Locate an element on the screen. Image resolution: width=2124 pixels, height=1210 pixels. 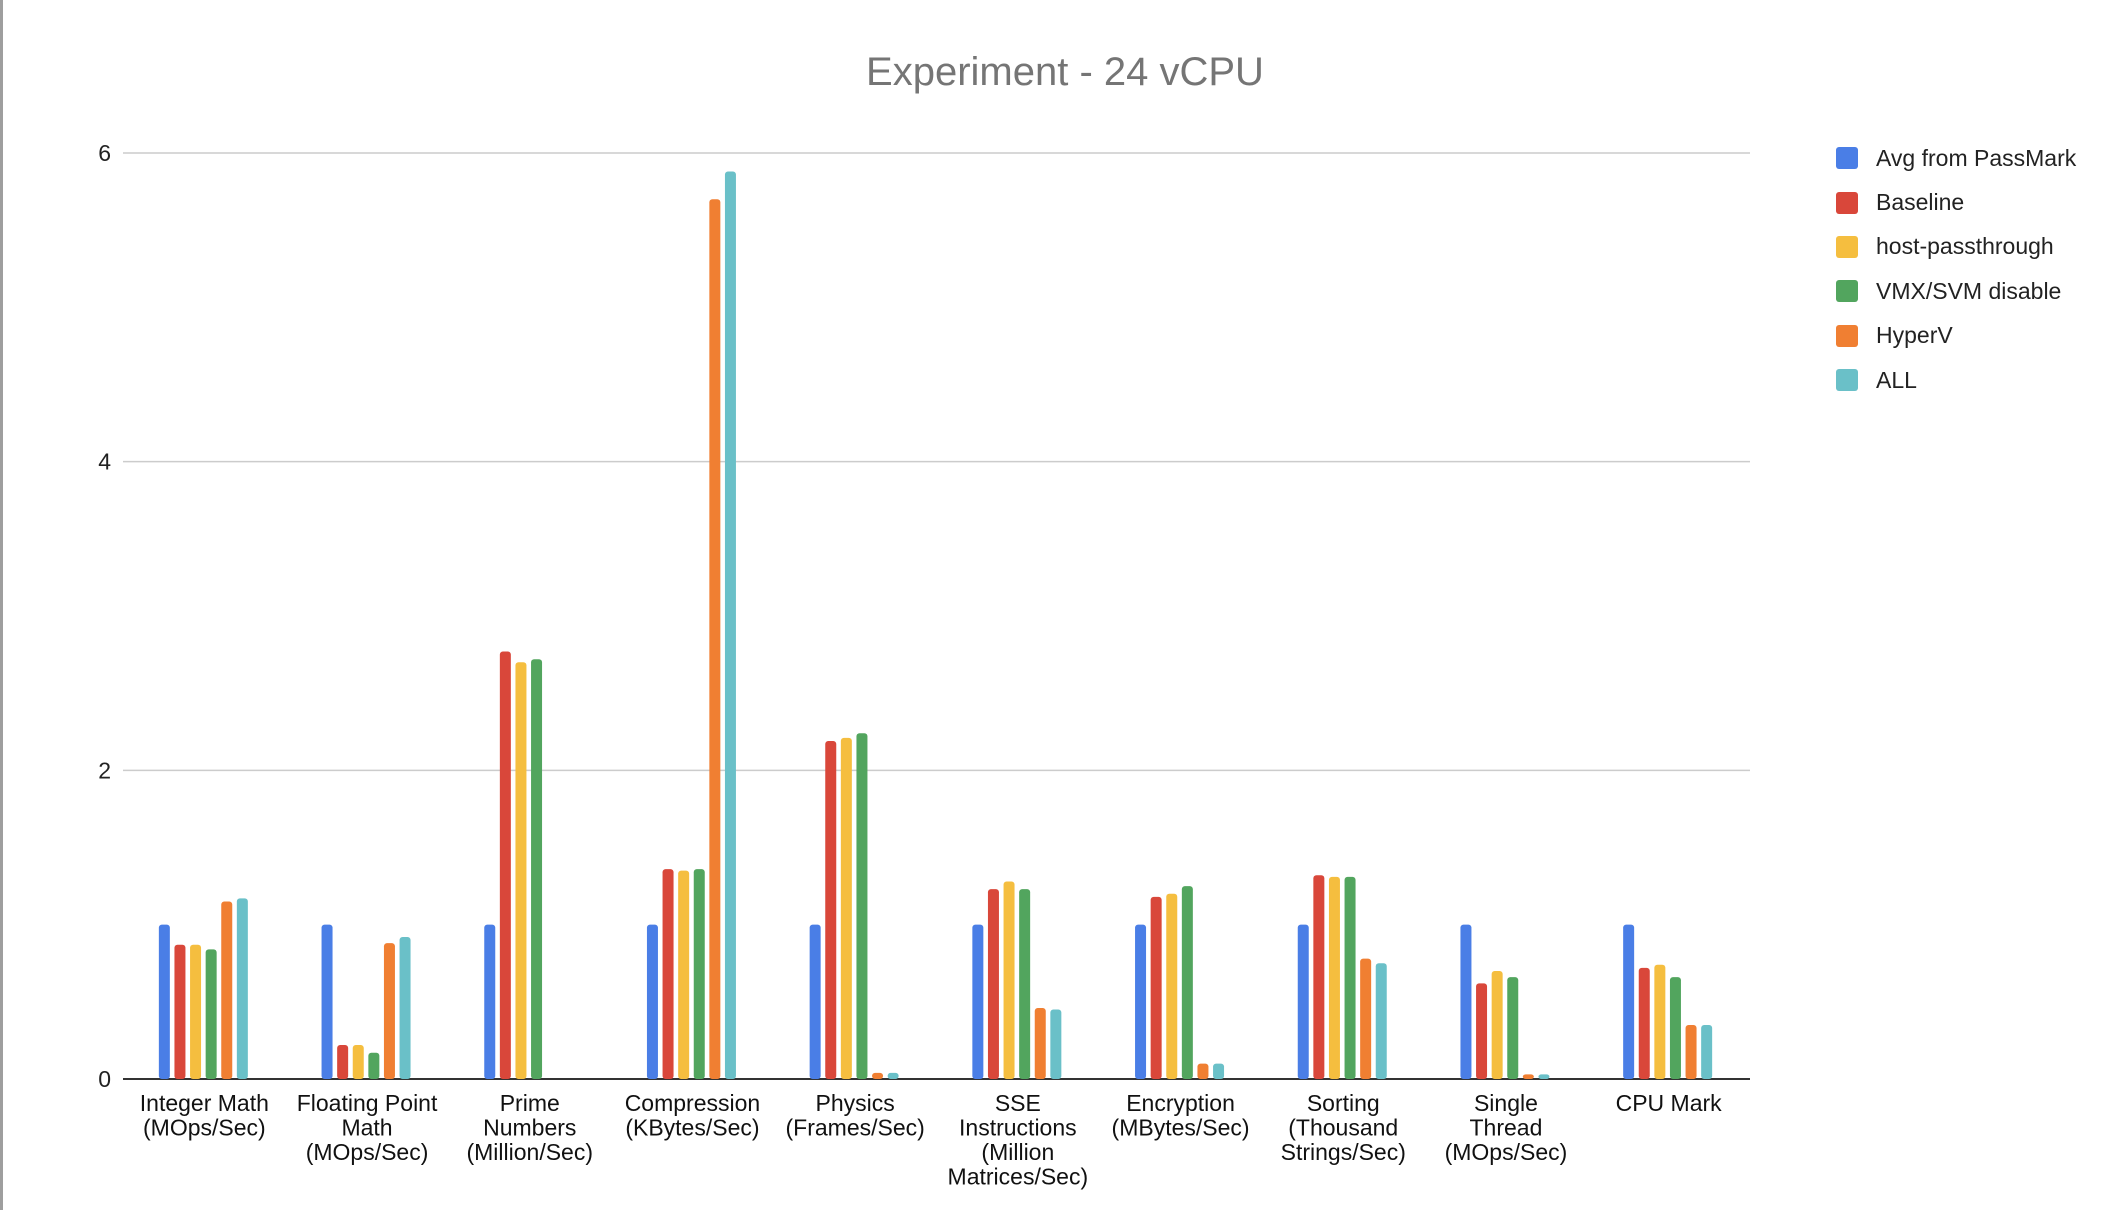
x-tick-label: Floating Point Math (MOps/Sec) is located at coordinates (367, 1127).